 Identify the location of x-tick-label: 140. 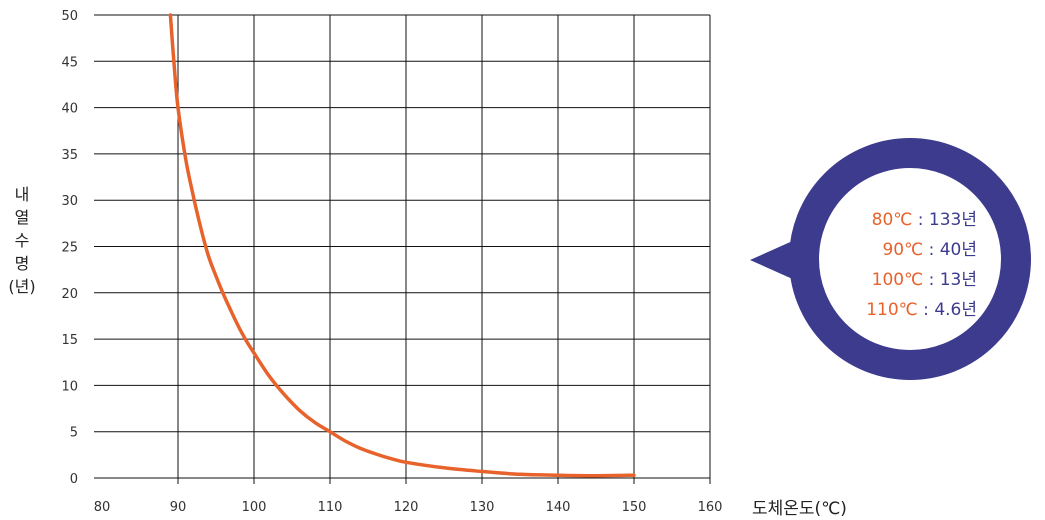
(558, 507).